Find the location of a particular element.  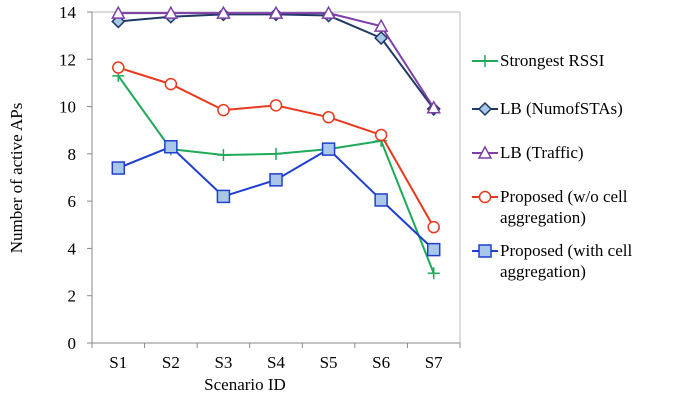

y-tick-label: 6 is located at coordinates (72, 201).